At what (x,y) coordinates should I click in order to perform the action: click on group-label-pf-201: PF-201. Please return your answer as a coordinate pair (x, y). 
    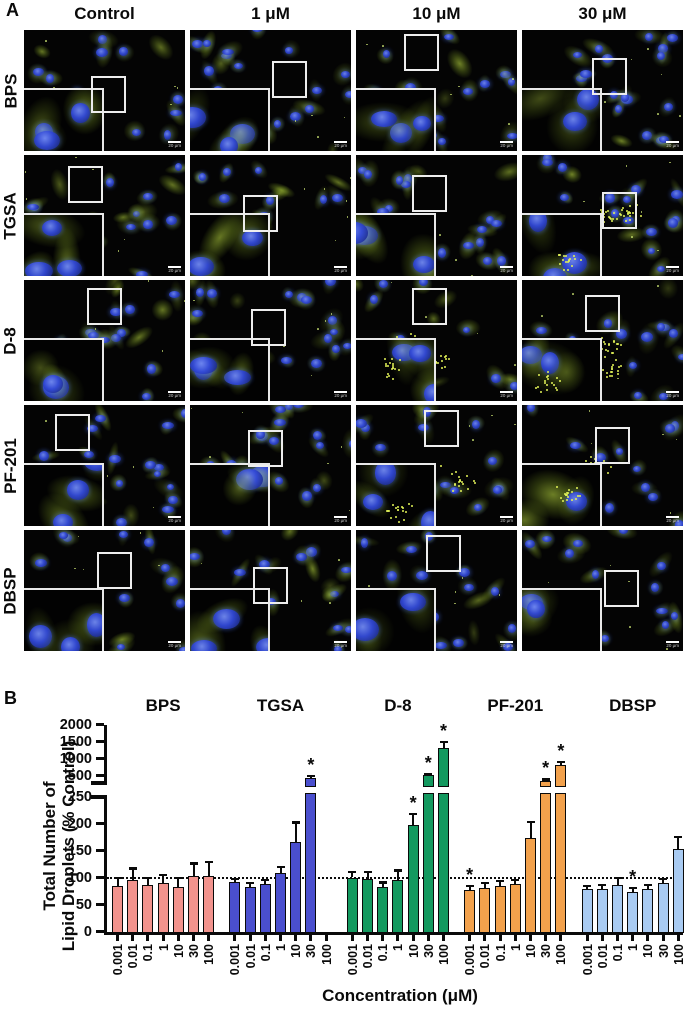
    Looking at the image, I should click on (515, 705).